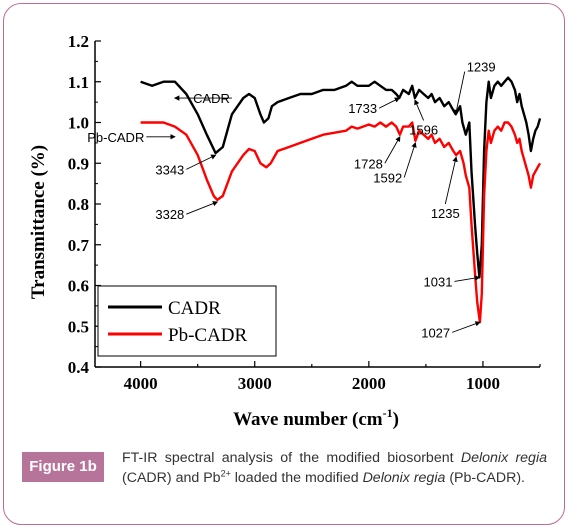 This screenshot has width=570, height=530. Describe the element at coordinates (423, 129) in the screenshot. I see `annotation-label: 1596` at that location.